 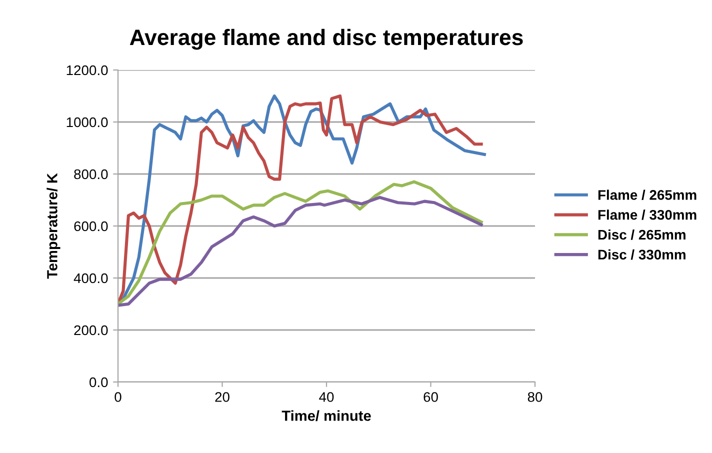 What do you see at coordinates (647, 195) in the screenshot?
I see `legend-label: Flame / 265mm` at bounding box center [647, 195].